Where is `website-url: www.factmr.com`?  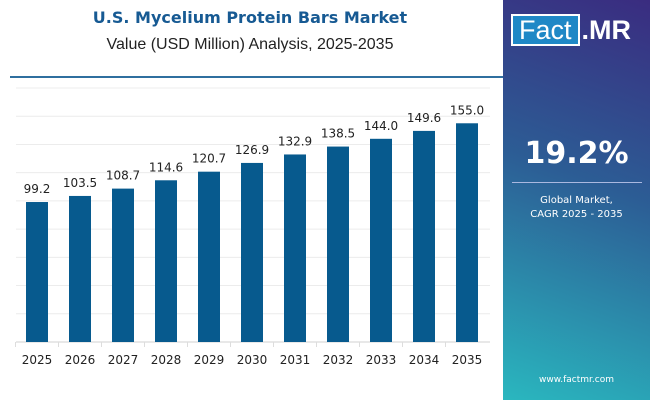 website-url: www.factmr.com is located at coordinates (576, 380).